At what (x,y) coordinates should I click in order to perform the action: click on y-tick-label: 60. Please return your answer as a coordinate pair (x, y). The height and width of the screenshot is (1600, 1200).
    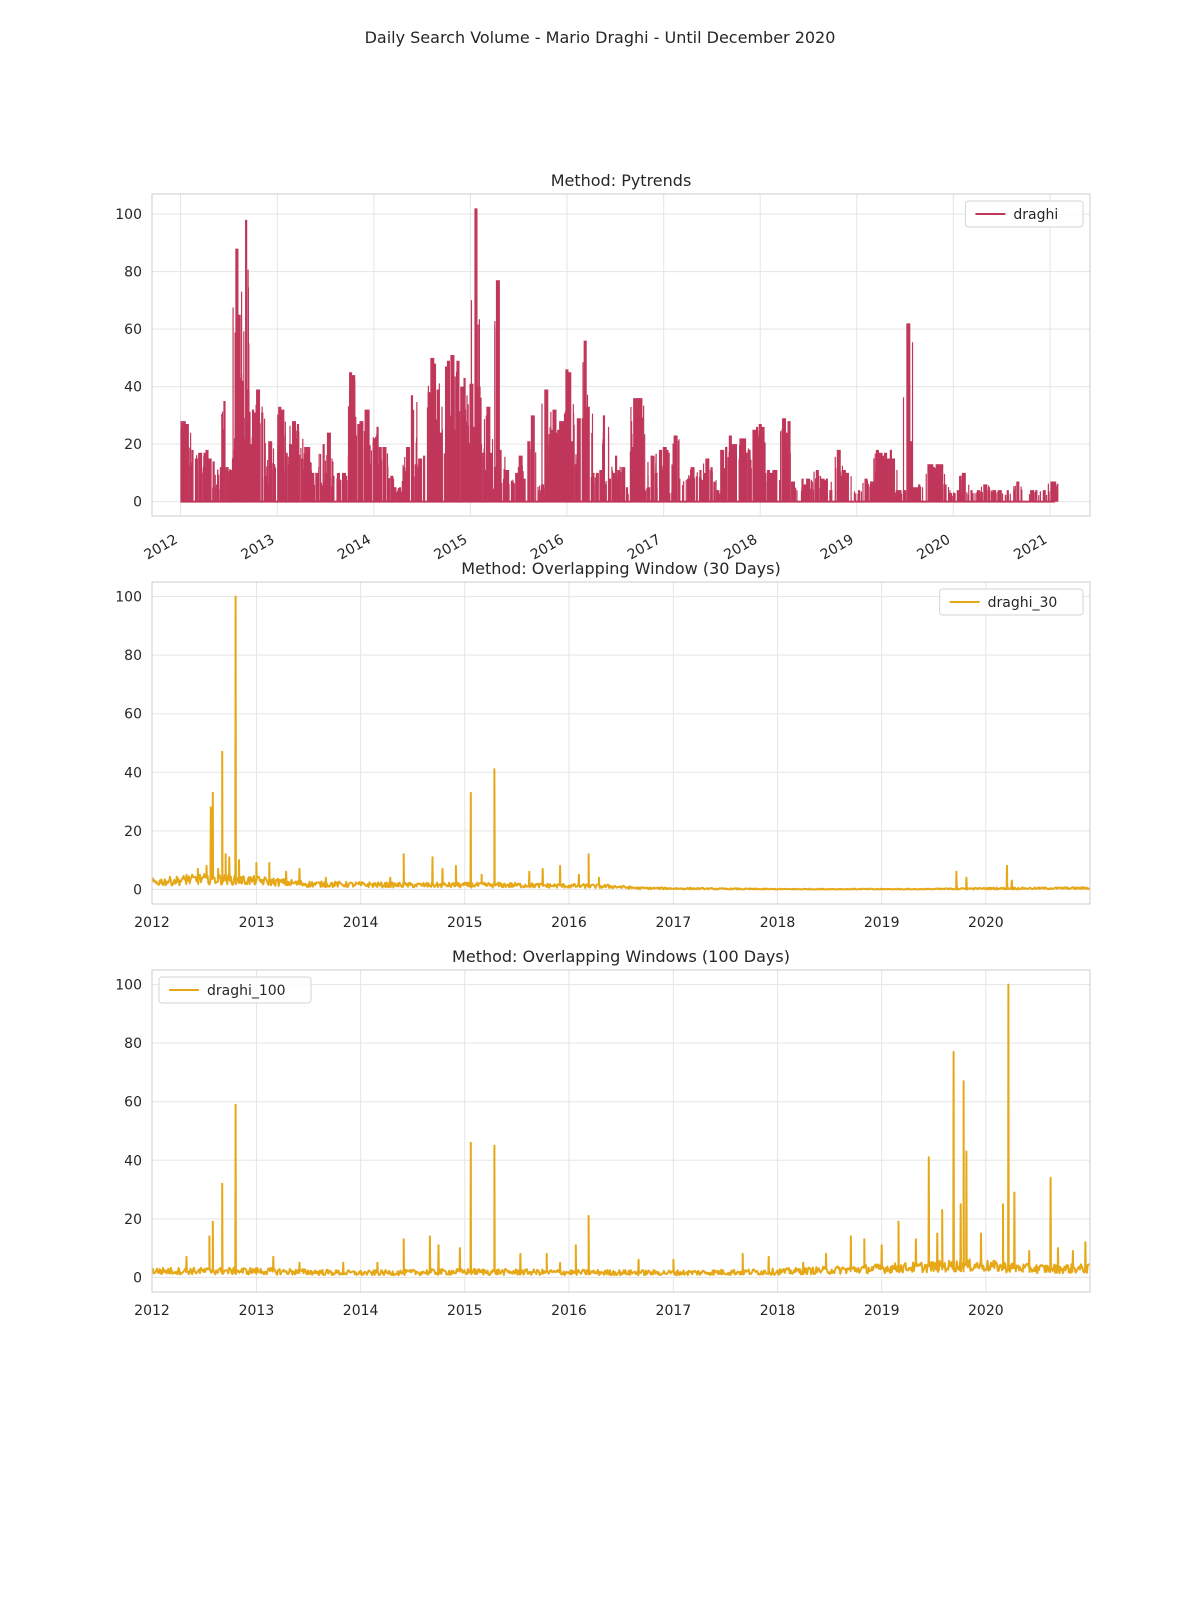
    Looking at the image, I should click on (133, 715).